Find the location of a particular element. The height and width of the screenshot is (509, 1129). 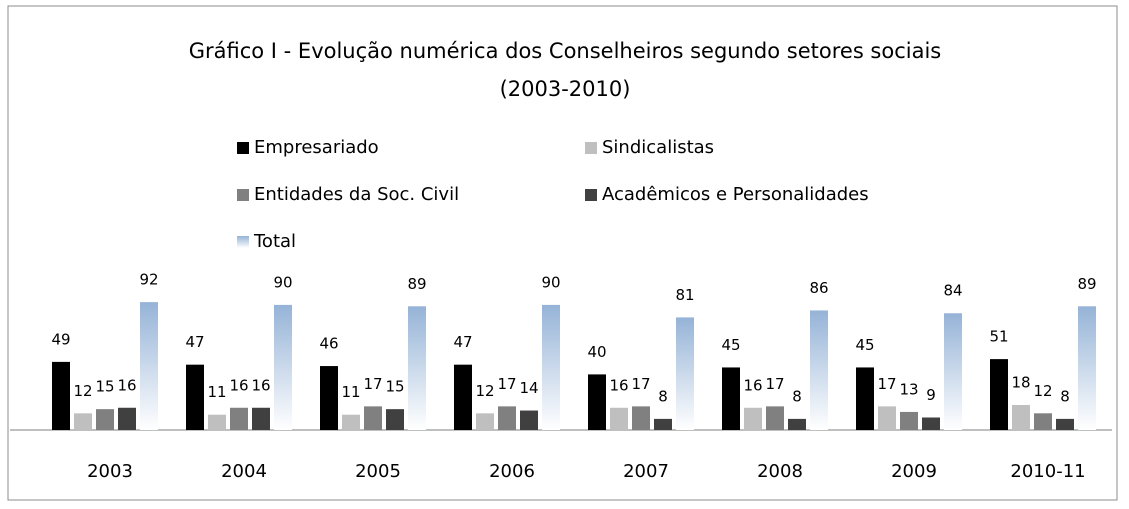

x-tick-label: 2010-11 is located at coordinates (1047, 471).